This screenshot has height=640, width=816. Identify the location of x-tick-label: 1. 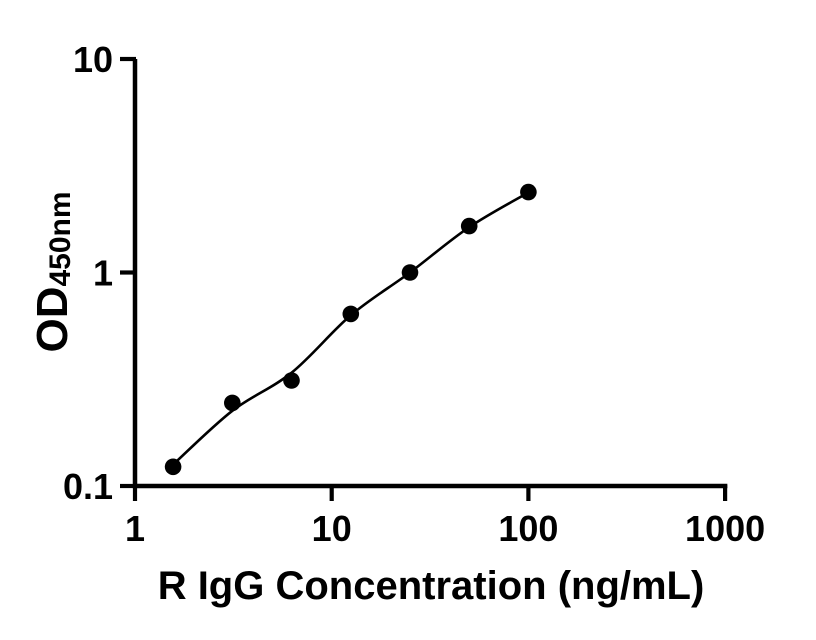
(135, 528).